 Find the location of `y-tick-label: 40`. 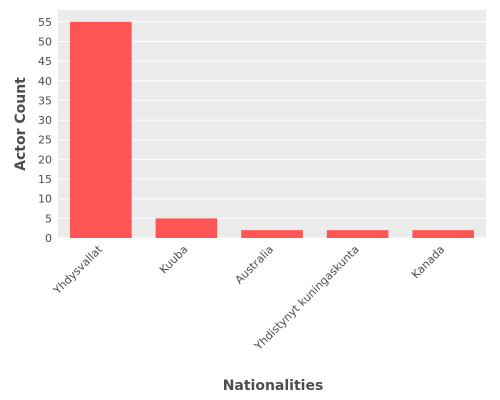

y-tick-label: 40 is located at coordinates (45, 81).